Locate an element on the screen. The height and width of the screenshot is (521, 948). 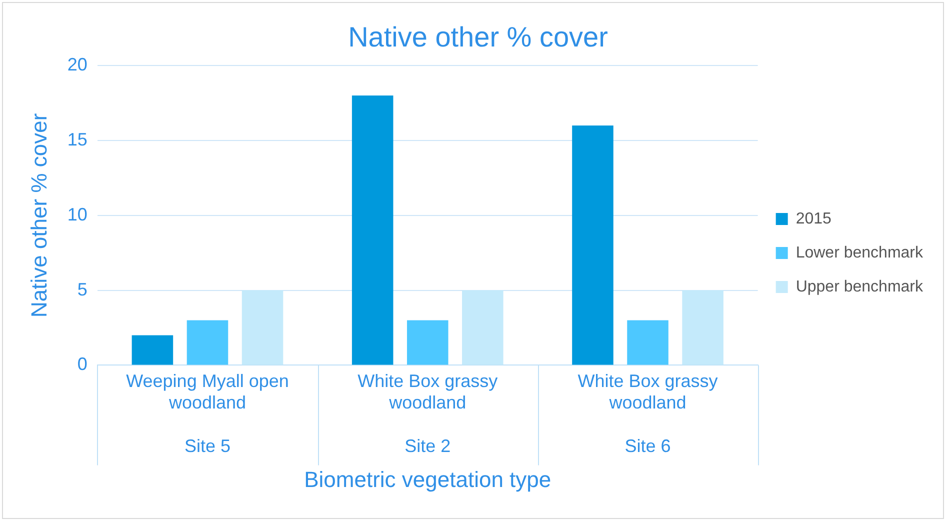
category-label: White Box grassy woodland Site 6 is located at coordinates (648, 413).